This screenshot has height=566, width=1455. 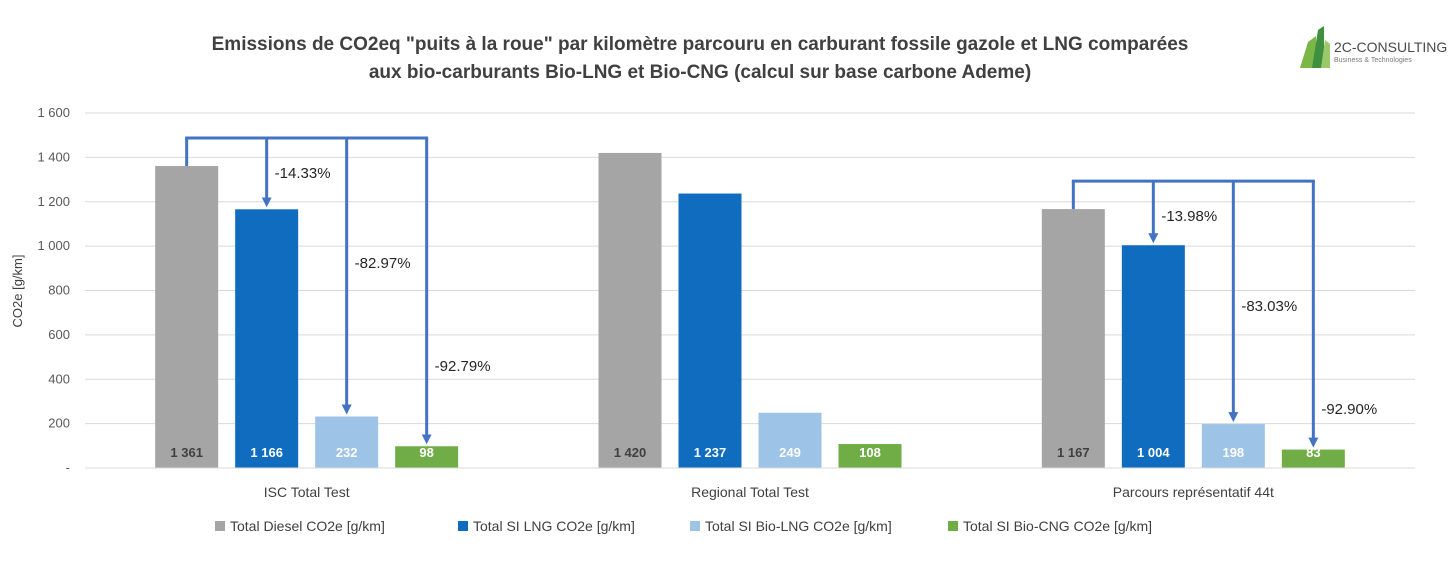 What do you see at coordinates (59, 290) in the screenshot?
I see `y-tick-label: 800` at bounding box center [59, 290].